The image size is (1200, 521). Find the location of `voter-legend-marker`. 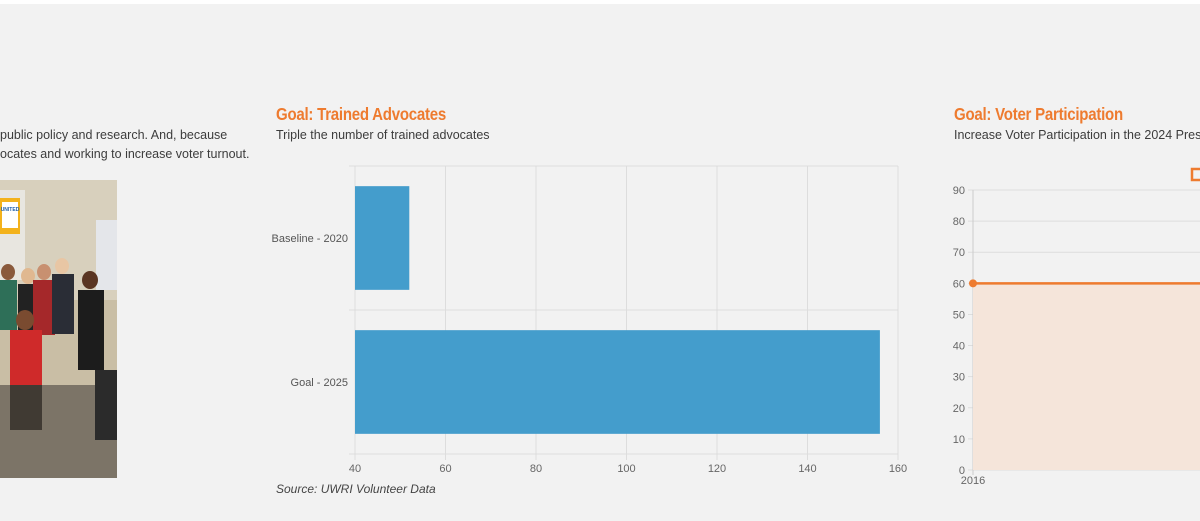

voter-legend-marker is located at coordinates (1195, 174).